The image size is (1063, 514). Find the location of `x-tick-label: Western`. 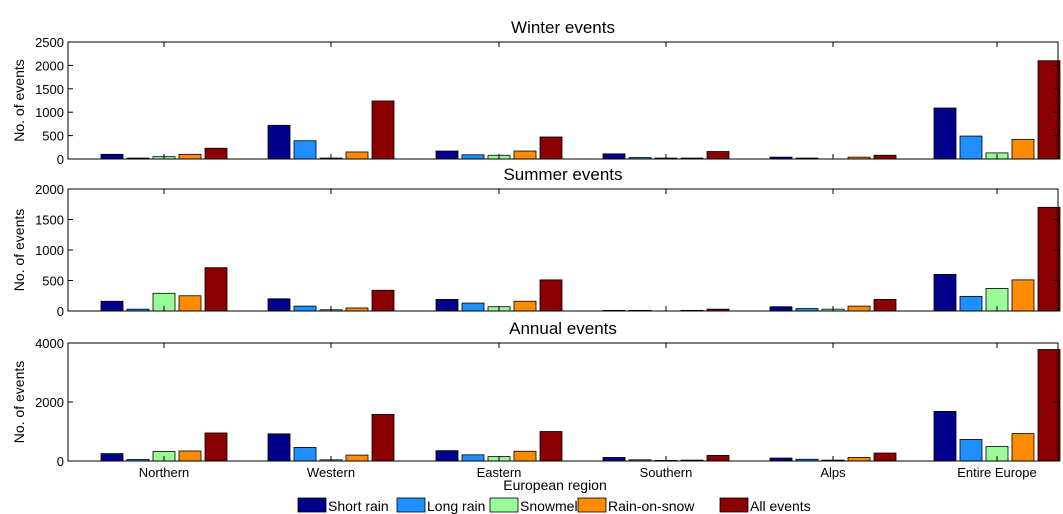

x-tick-label: Western is located at coordinates (331, 472).